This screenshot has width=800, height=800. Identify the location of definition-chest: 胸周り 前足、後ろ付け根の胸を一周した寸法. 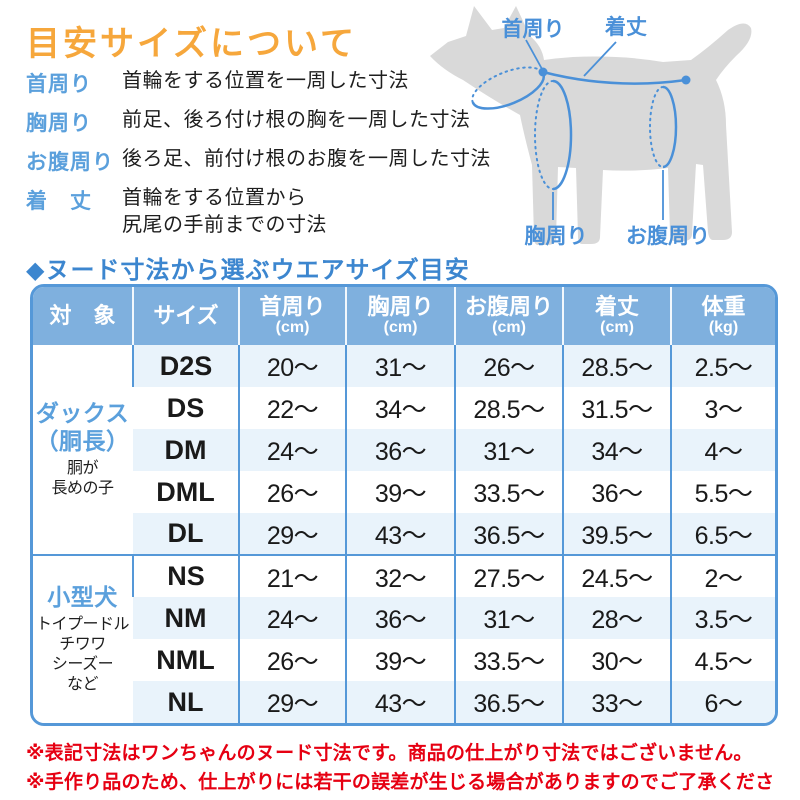
(266, 122).